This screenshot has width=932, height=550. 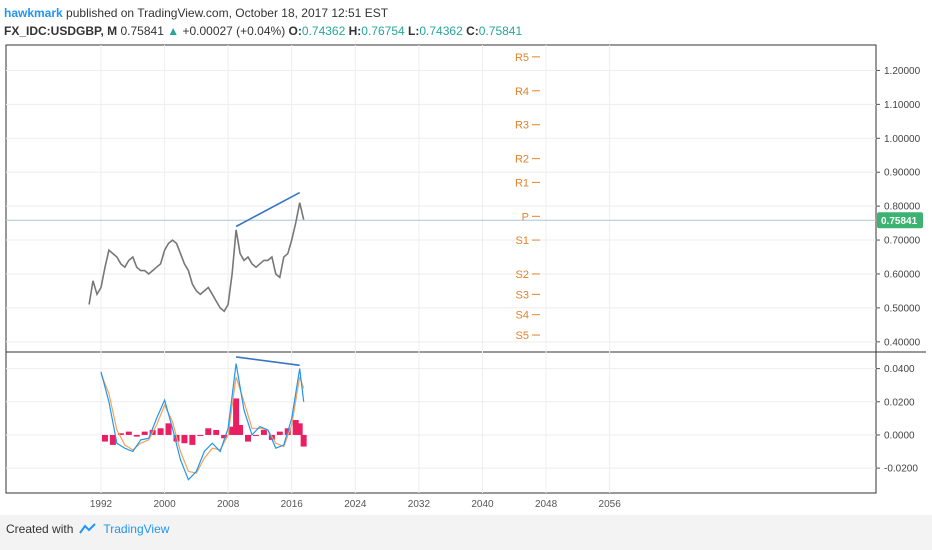 I want to click on price-tick-label: 0.50000, so click(x=902, y=308).